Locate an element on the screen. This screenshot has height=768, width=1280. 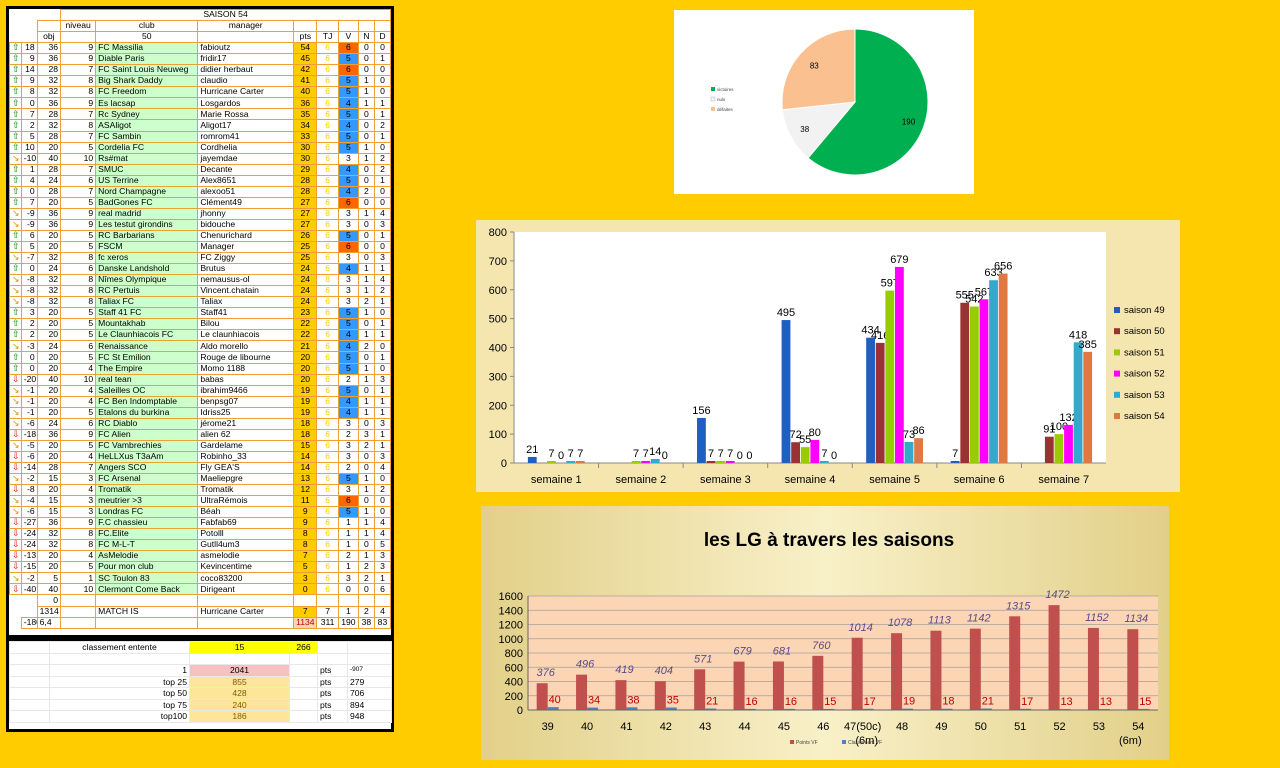
tj-cell: 8 is located at coordinates (327, 213).